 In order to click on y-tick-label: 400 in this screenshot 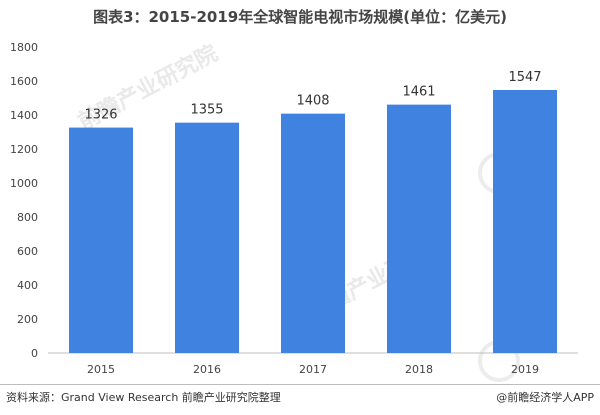, I will do `click(27, 285)`.